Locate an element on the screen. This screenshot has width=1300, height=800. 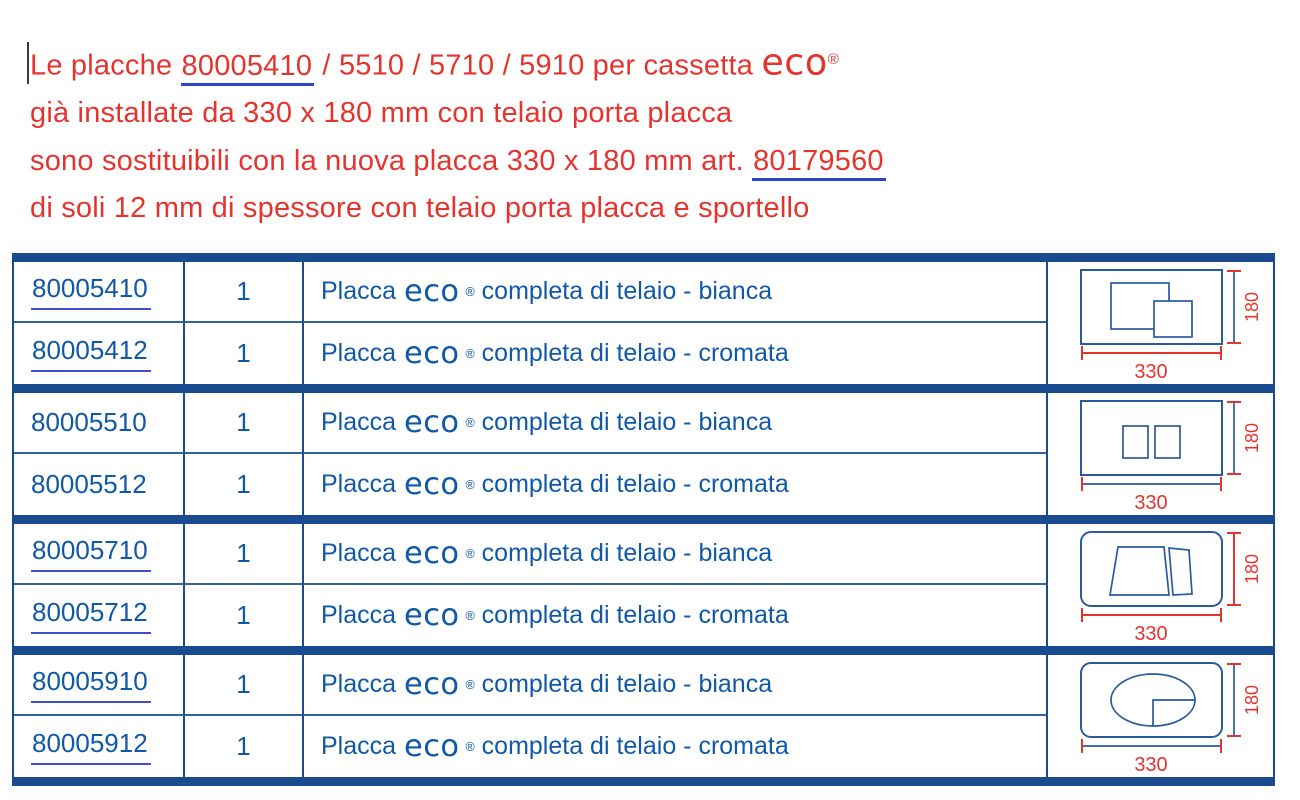
plate-diagram-80005510: 180 330 is located at coordinates (1171, 457).